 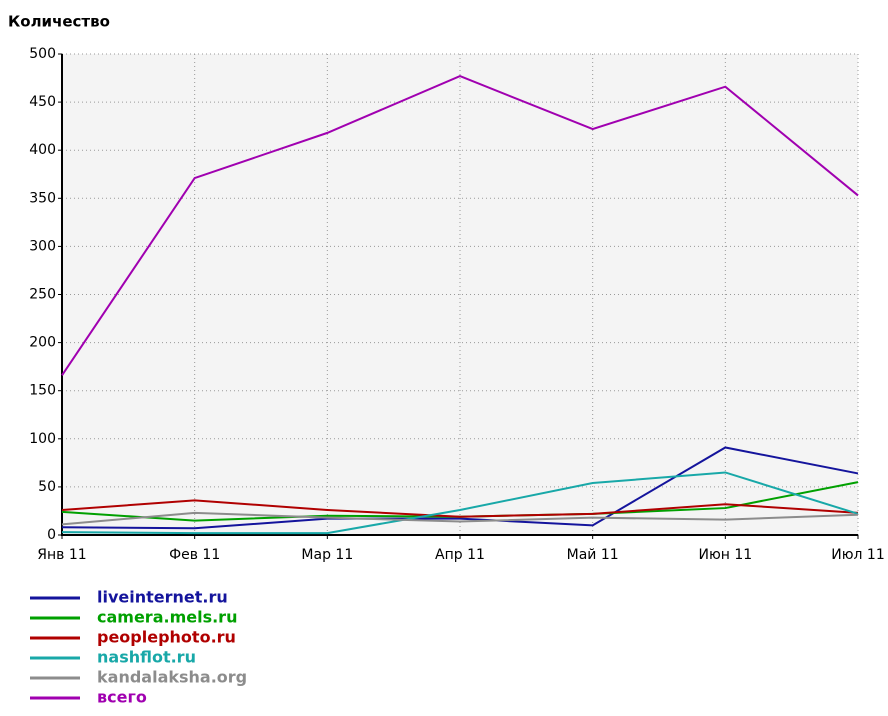 I want to click on legend-label: peoplephoto.ru, so click(x=166, y=637).